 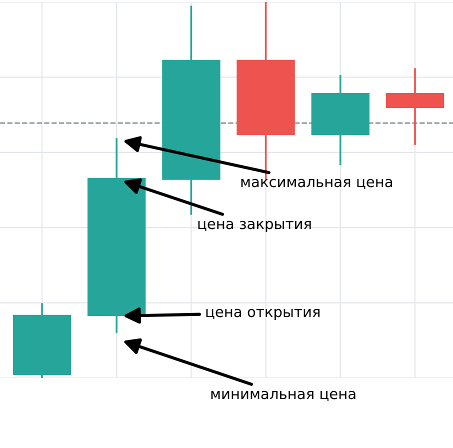 What do you see at coordinates (254, 226) in the screenshot?
I see `annotation: цена закрытия` at bounding box center [254, 226].